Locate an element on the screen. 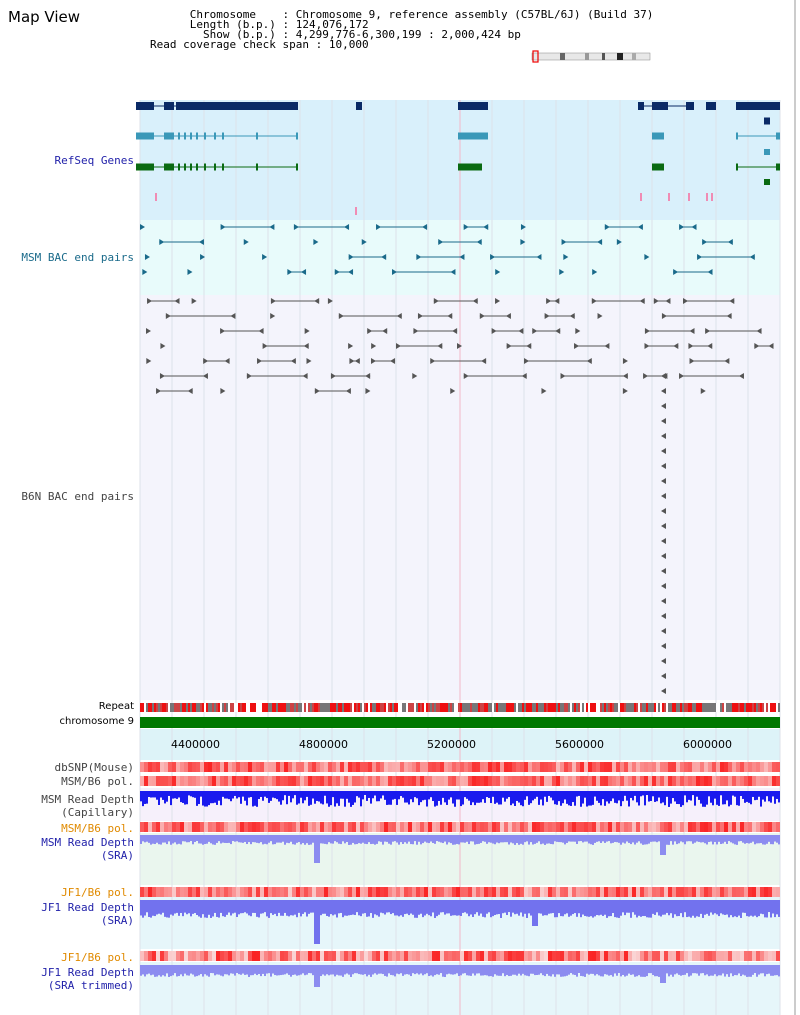 Image resolution: width=800 pixels, height=1015 pixels. track-label-dbsnp: dbSNP(Mouse) is located at coordinates (94, 767).